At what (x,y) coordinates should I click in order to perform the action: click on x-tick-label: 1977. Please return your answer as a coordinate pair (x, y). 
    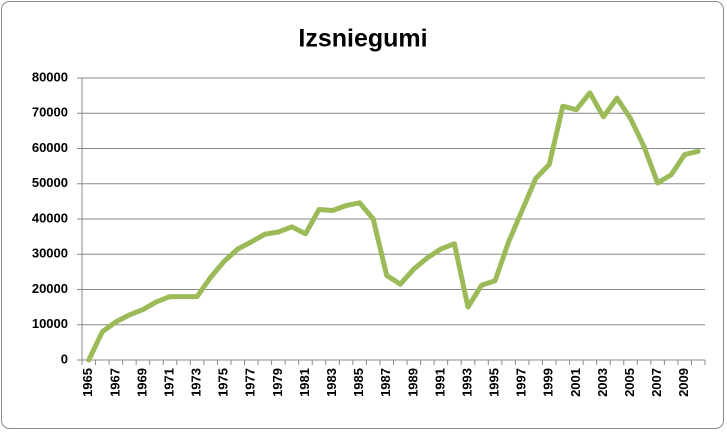
    Looking at the image, I should click on (250, 382).